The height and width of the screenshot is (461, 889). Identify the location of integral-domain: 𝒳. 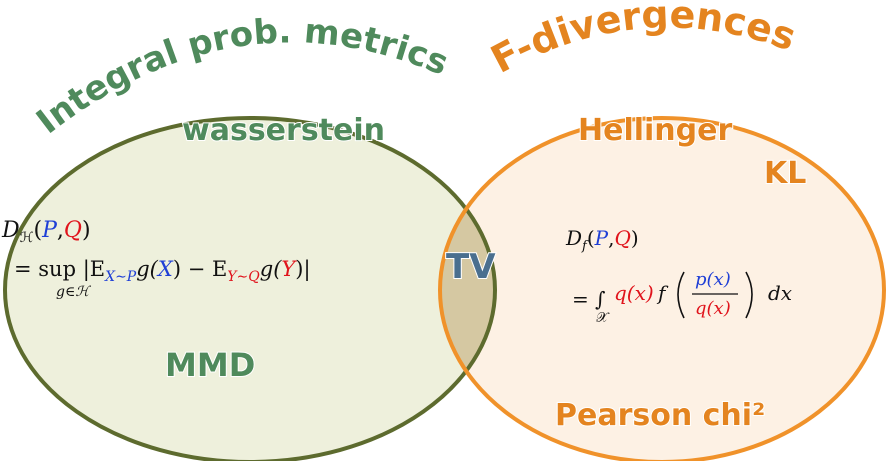
(603, 318).